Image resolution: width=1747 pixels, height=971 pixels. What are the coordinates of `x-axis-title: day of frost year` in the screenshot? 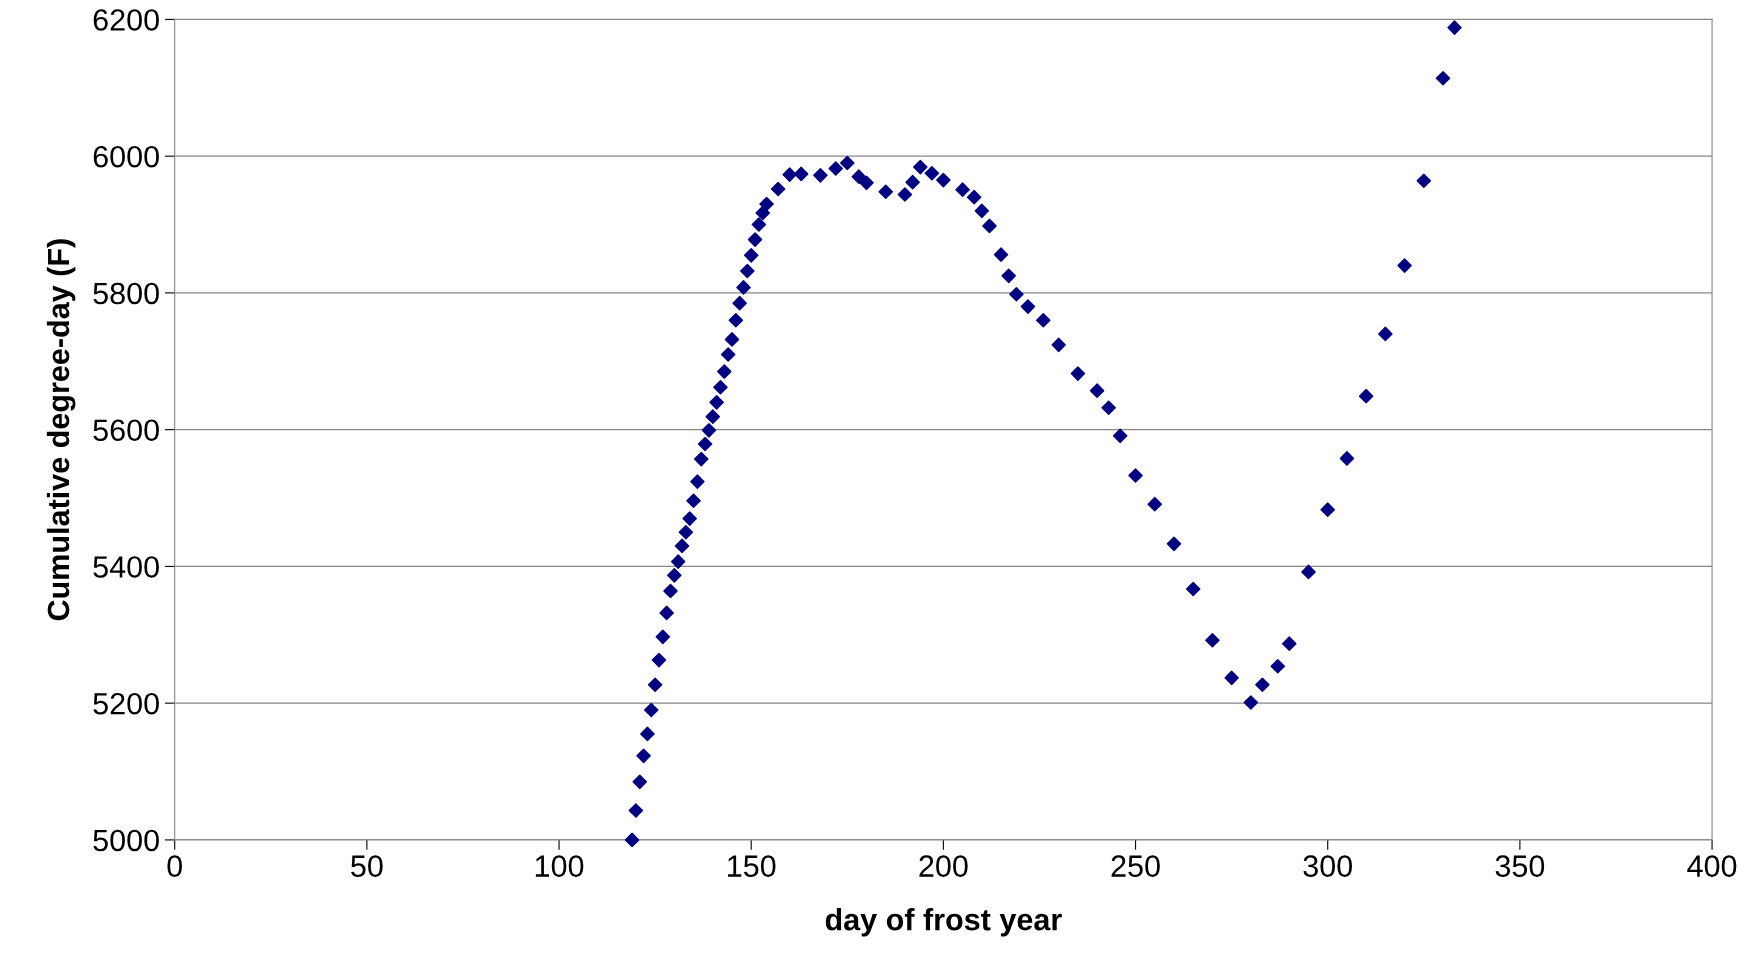 It's located at (943, 922).